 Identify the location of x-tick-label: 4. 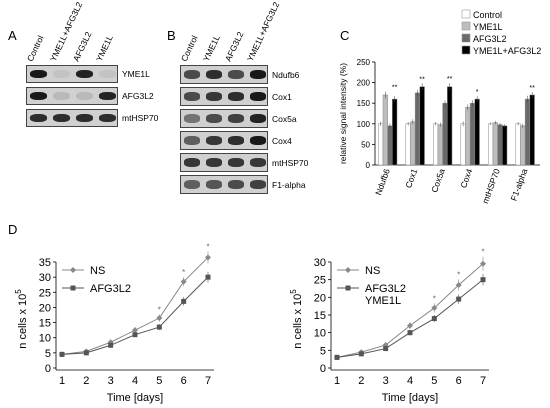
(410, 381).